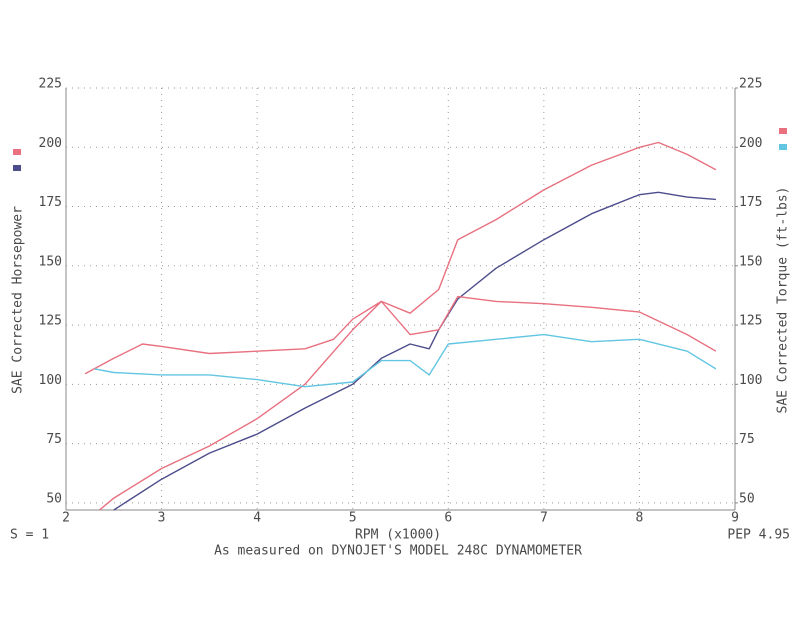  I want to click on y2-tick-label: 200, so click(750, 143).